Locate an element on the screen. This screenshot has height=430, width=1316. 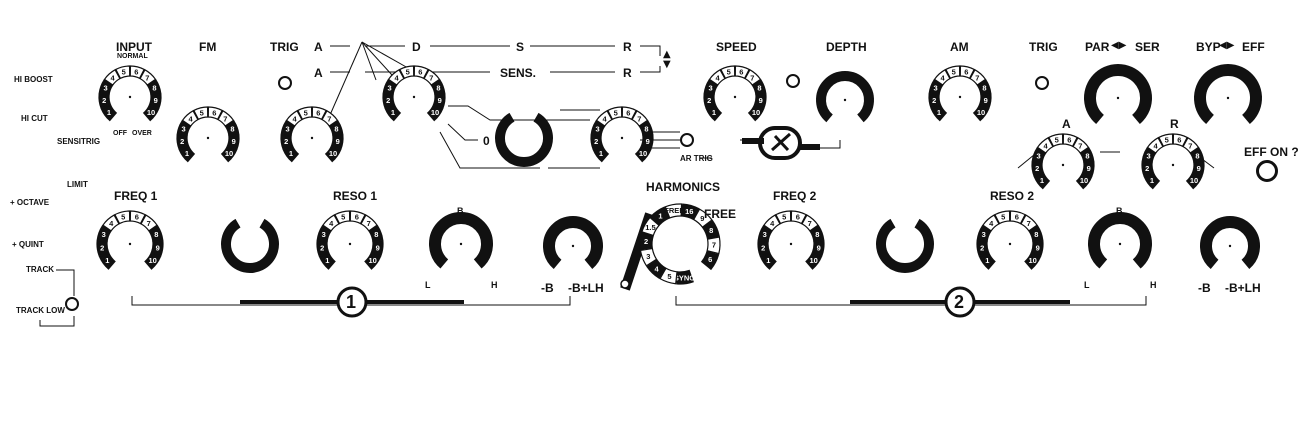
trig2-led-button is located at coordinates (1042, 83).